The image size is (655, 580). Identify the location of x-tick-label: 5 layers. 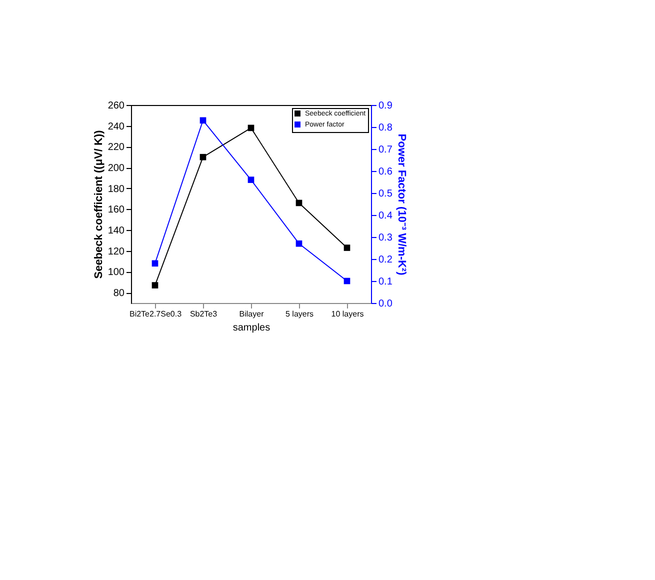
(299, 314).